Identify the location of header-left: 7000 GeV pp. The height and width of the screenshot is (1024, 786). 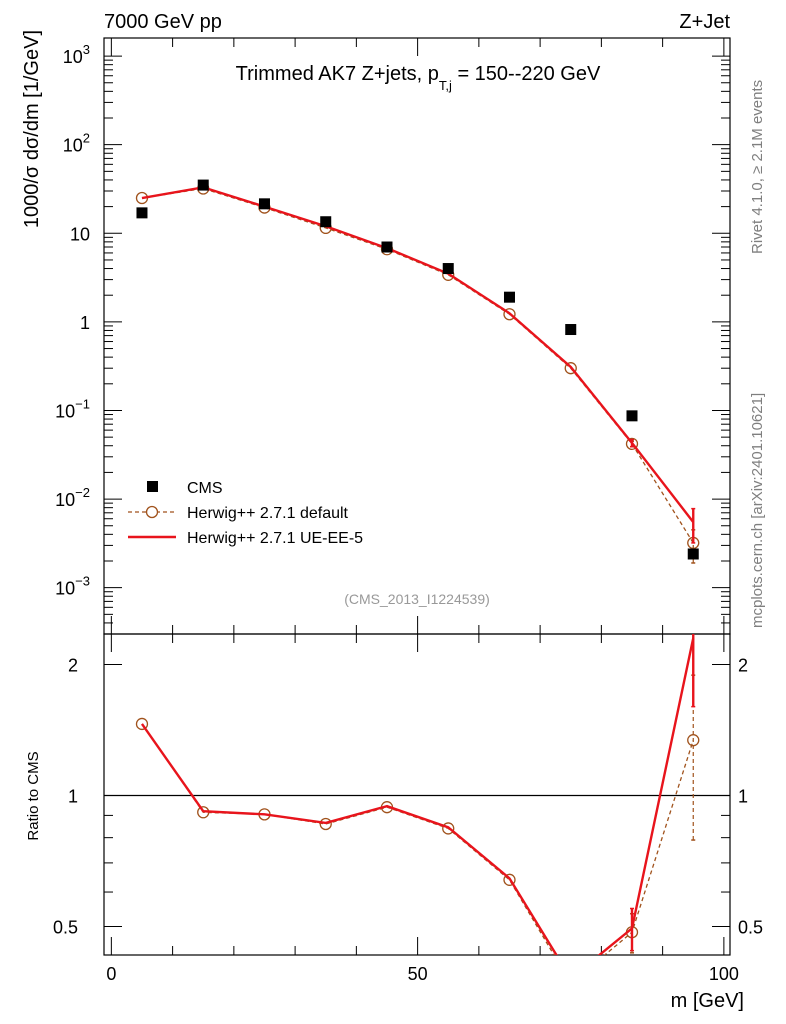
(163, 22).